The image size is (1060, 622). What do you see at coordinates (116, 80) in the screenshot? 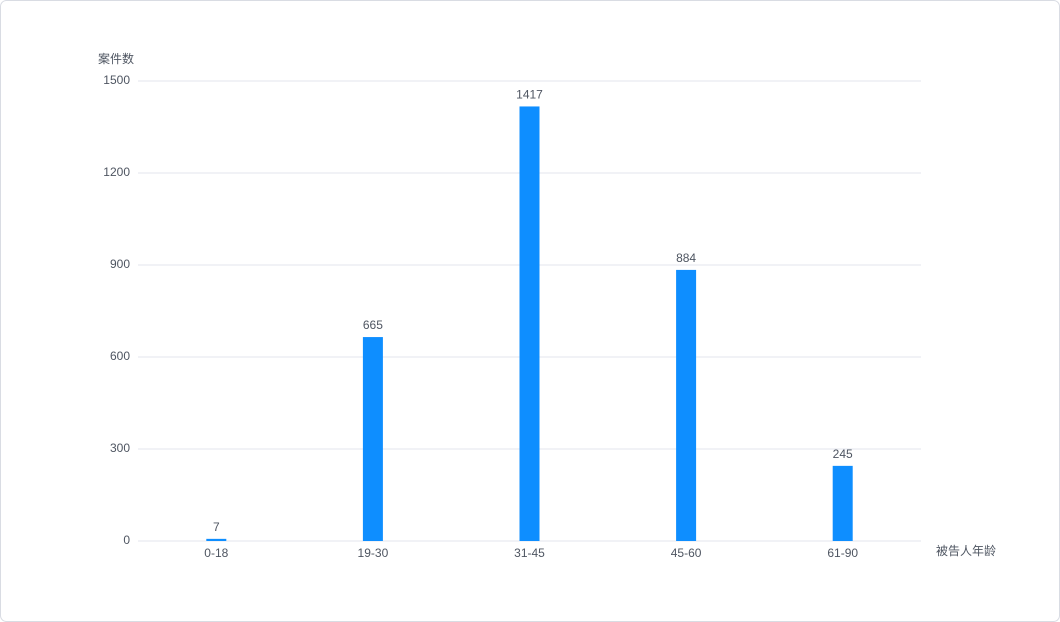
I see `y-tick-label: 1500` at bounding box center [116, 80].